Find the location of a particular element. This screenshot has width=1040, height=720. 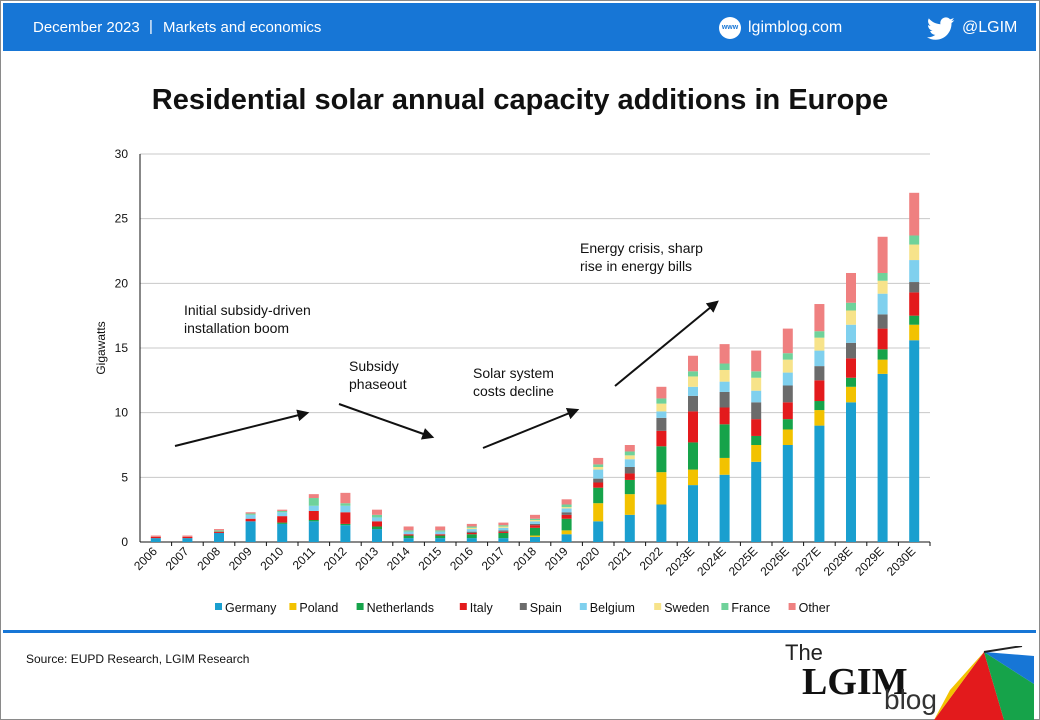

lgim-blog-logo: The LGIM blog is located at coordinates (908, 680).